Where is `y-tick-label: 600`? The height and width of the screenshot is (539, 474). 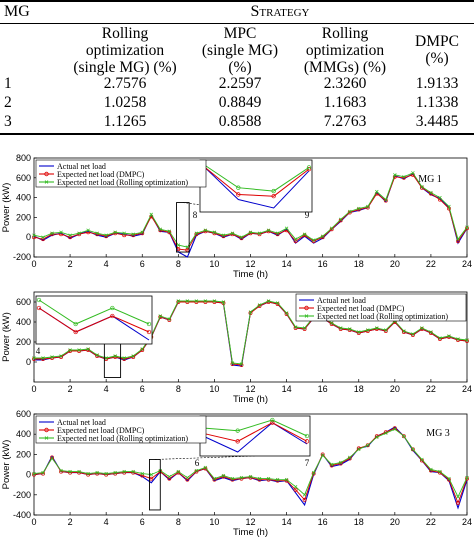 y-tick-label: 600 is located at coordinates (23, 178).